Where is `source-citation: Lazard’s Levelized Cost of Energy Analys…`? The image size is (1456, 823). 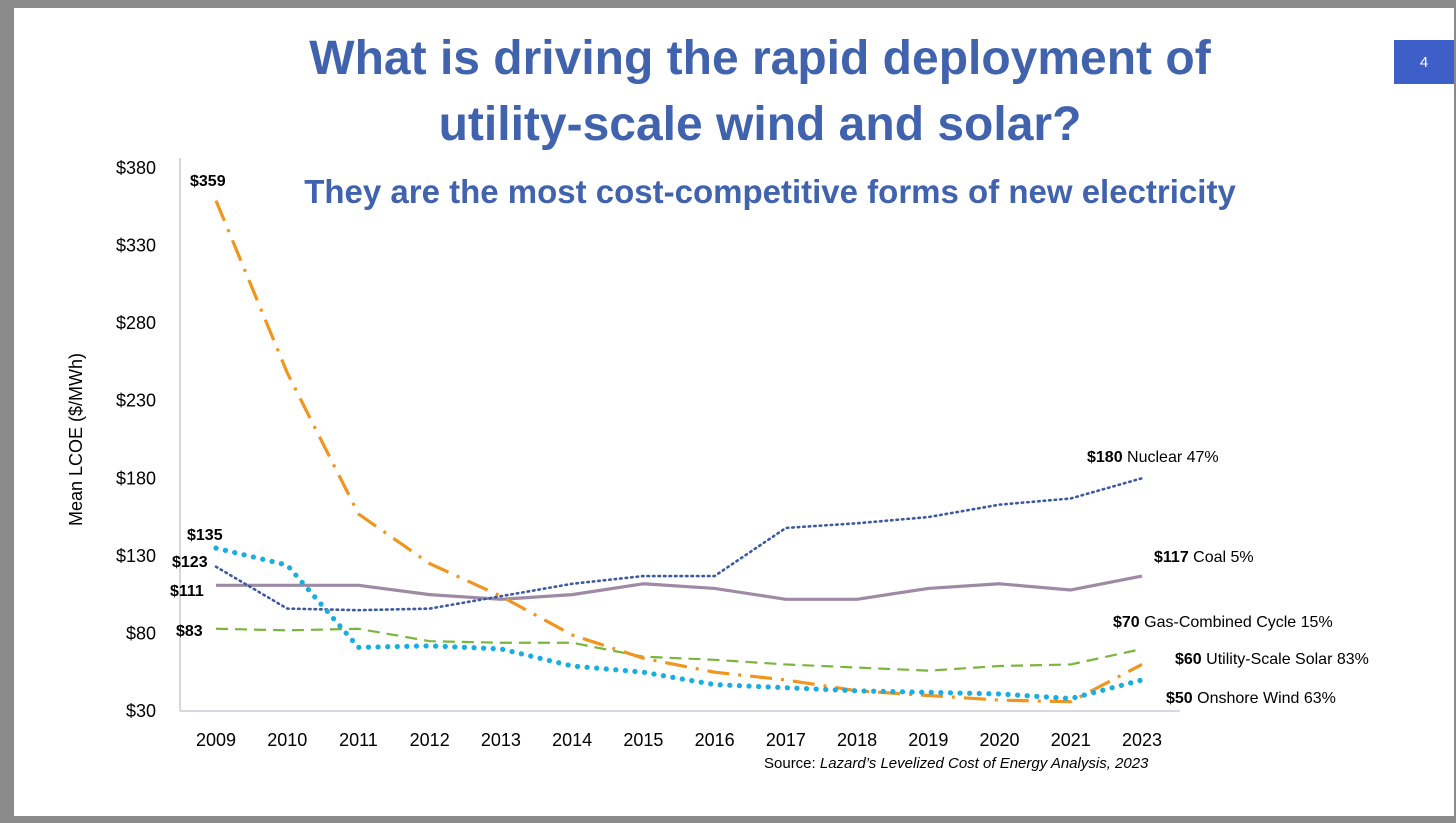 source-citation: Lazard’s Levelized Cost of Energy Analys… is located at coordinates (984, 763).